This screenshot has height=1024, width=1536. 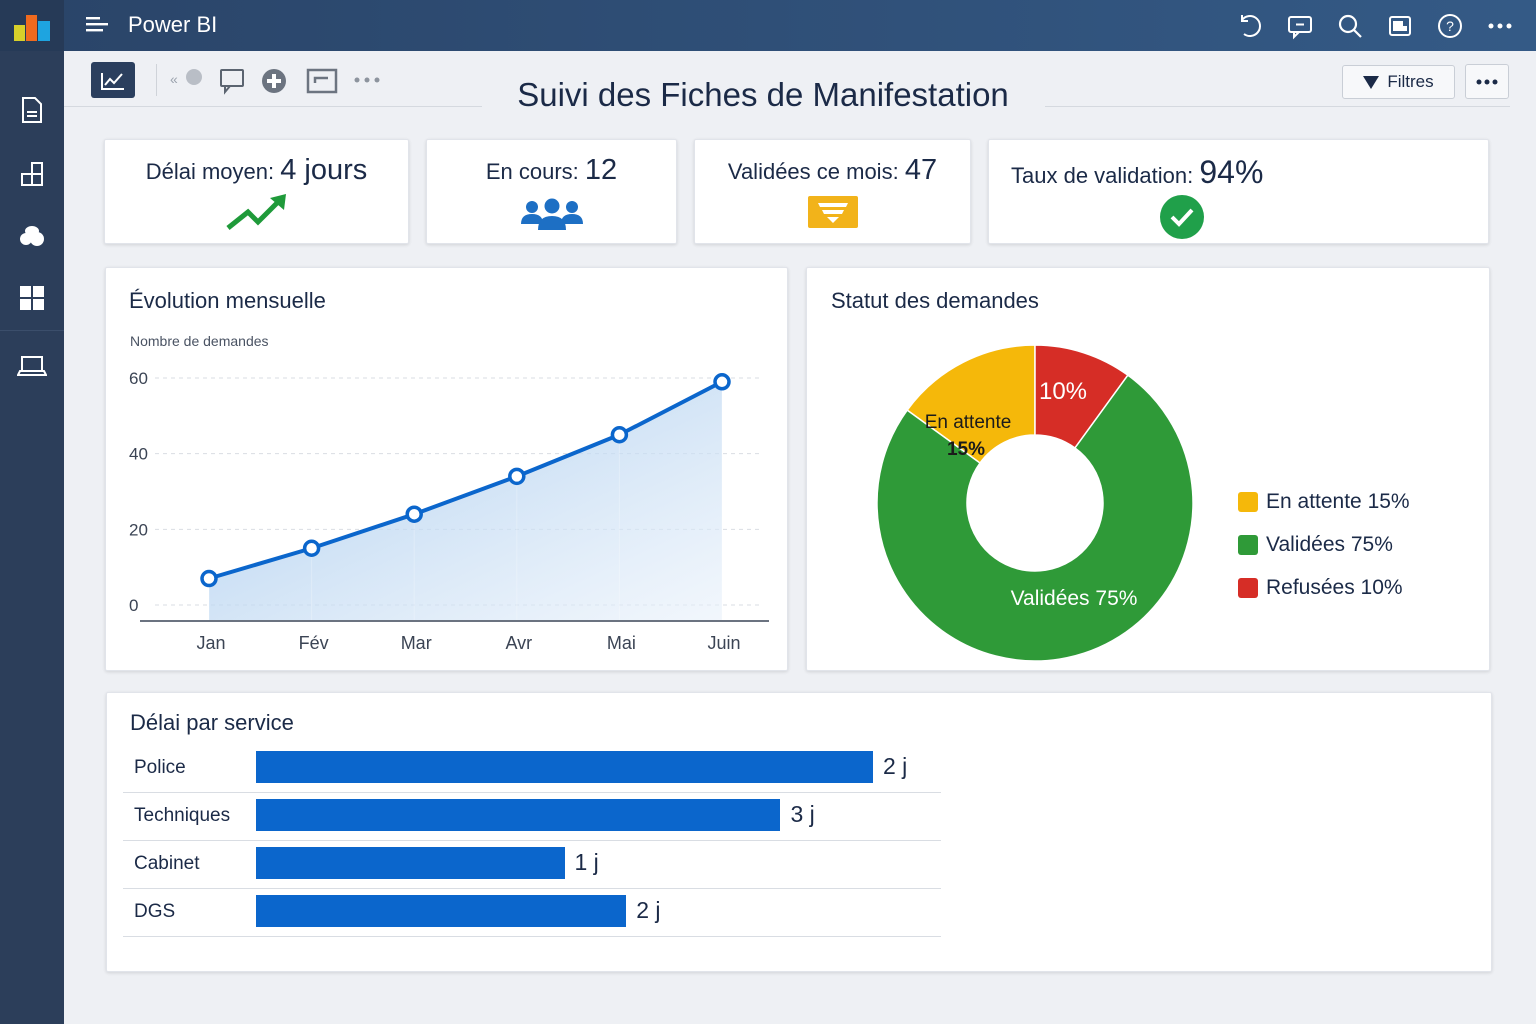 I want to click on line-area-fill, so click(x=465, y=501).